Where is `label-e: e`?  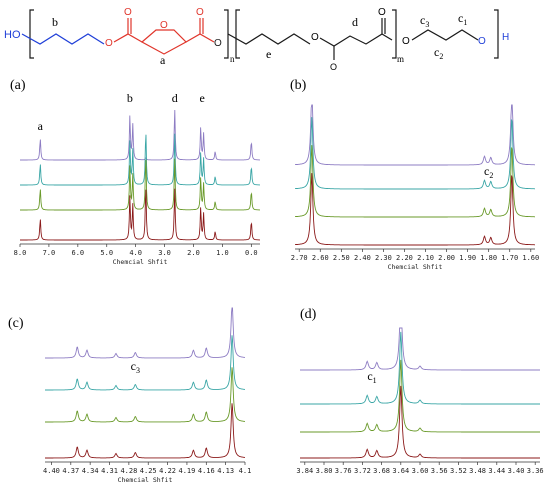 label-e: e is located at coordinates (268, 54).